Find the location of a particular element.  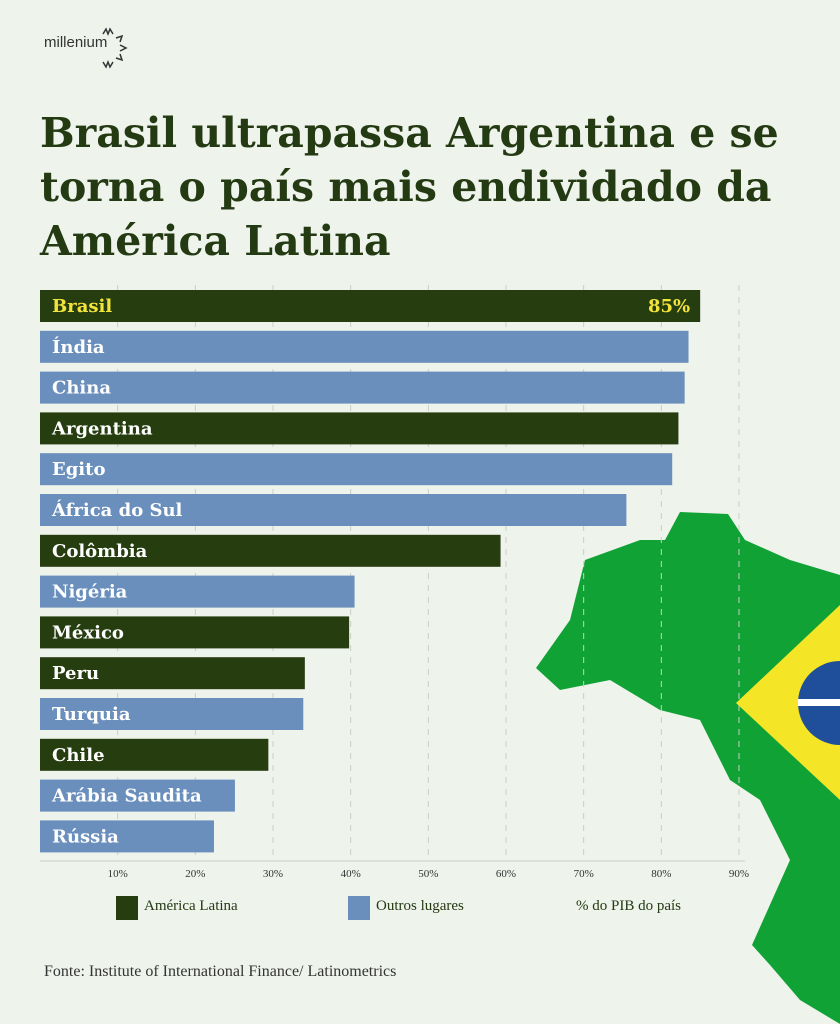

bar-category-label: México is located at coordinates (88, 632).